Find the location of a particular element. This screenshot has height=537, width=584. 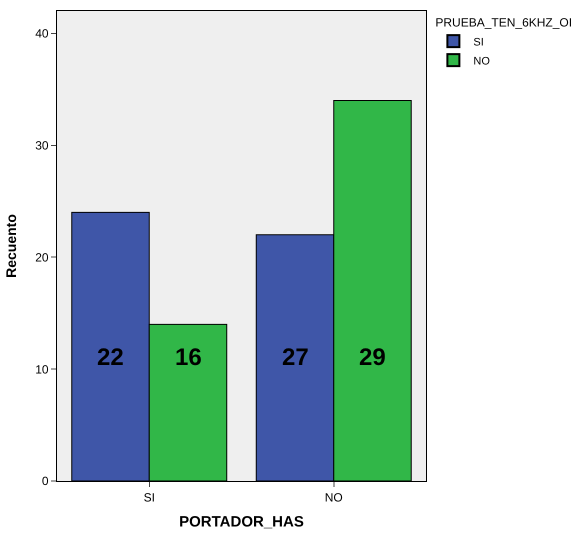

annotation: 22 is located at coordinates (110, 357).